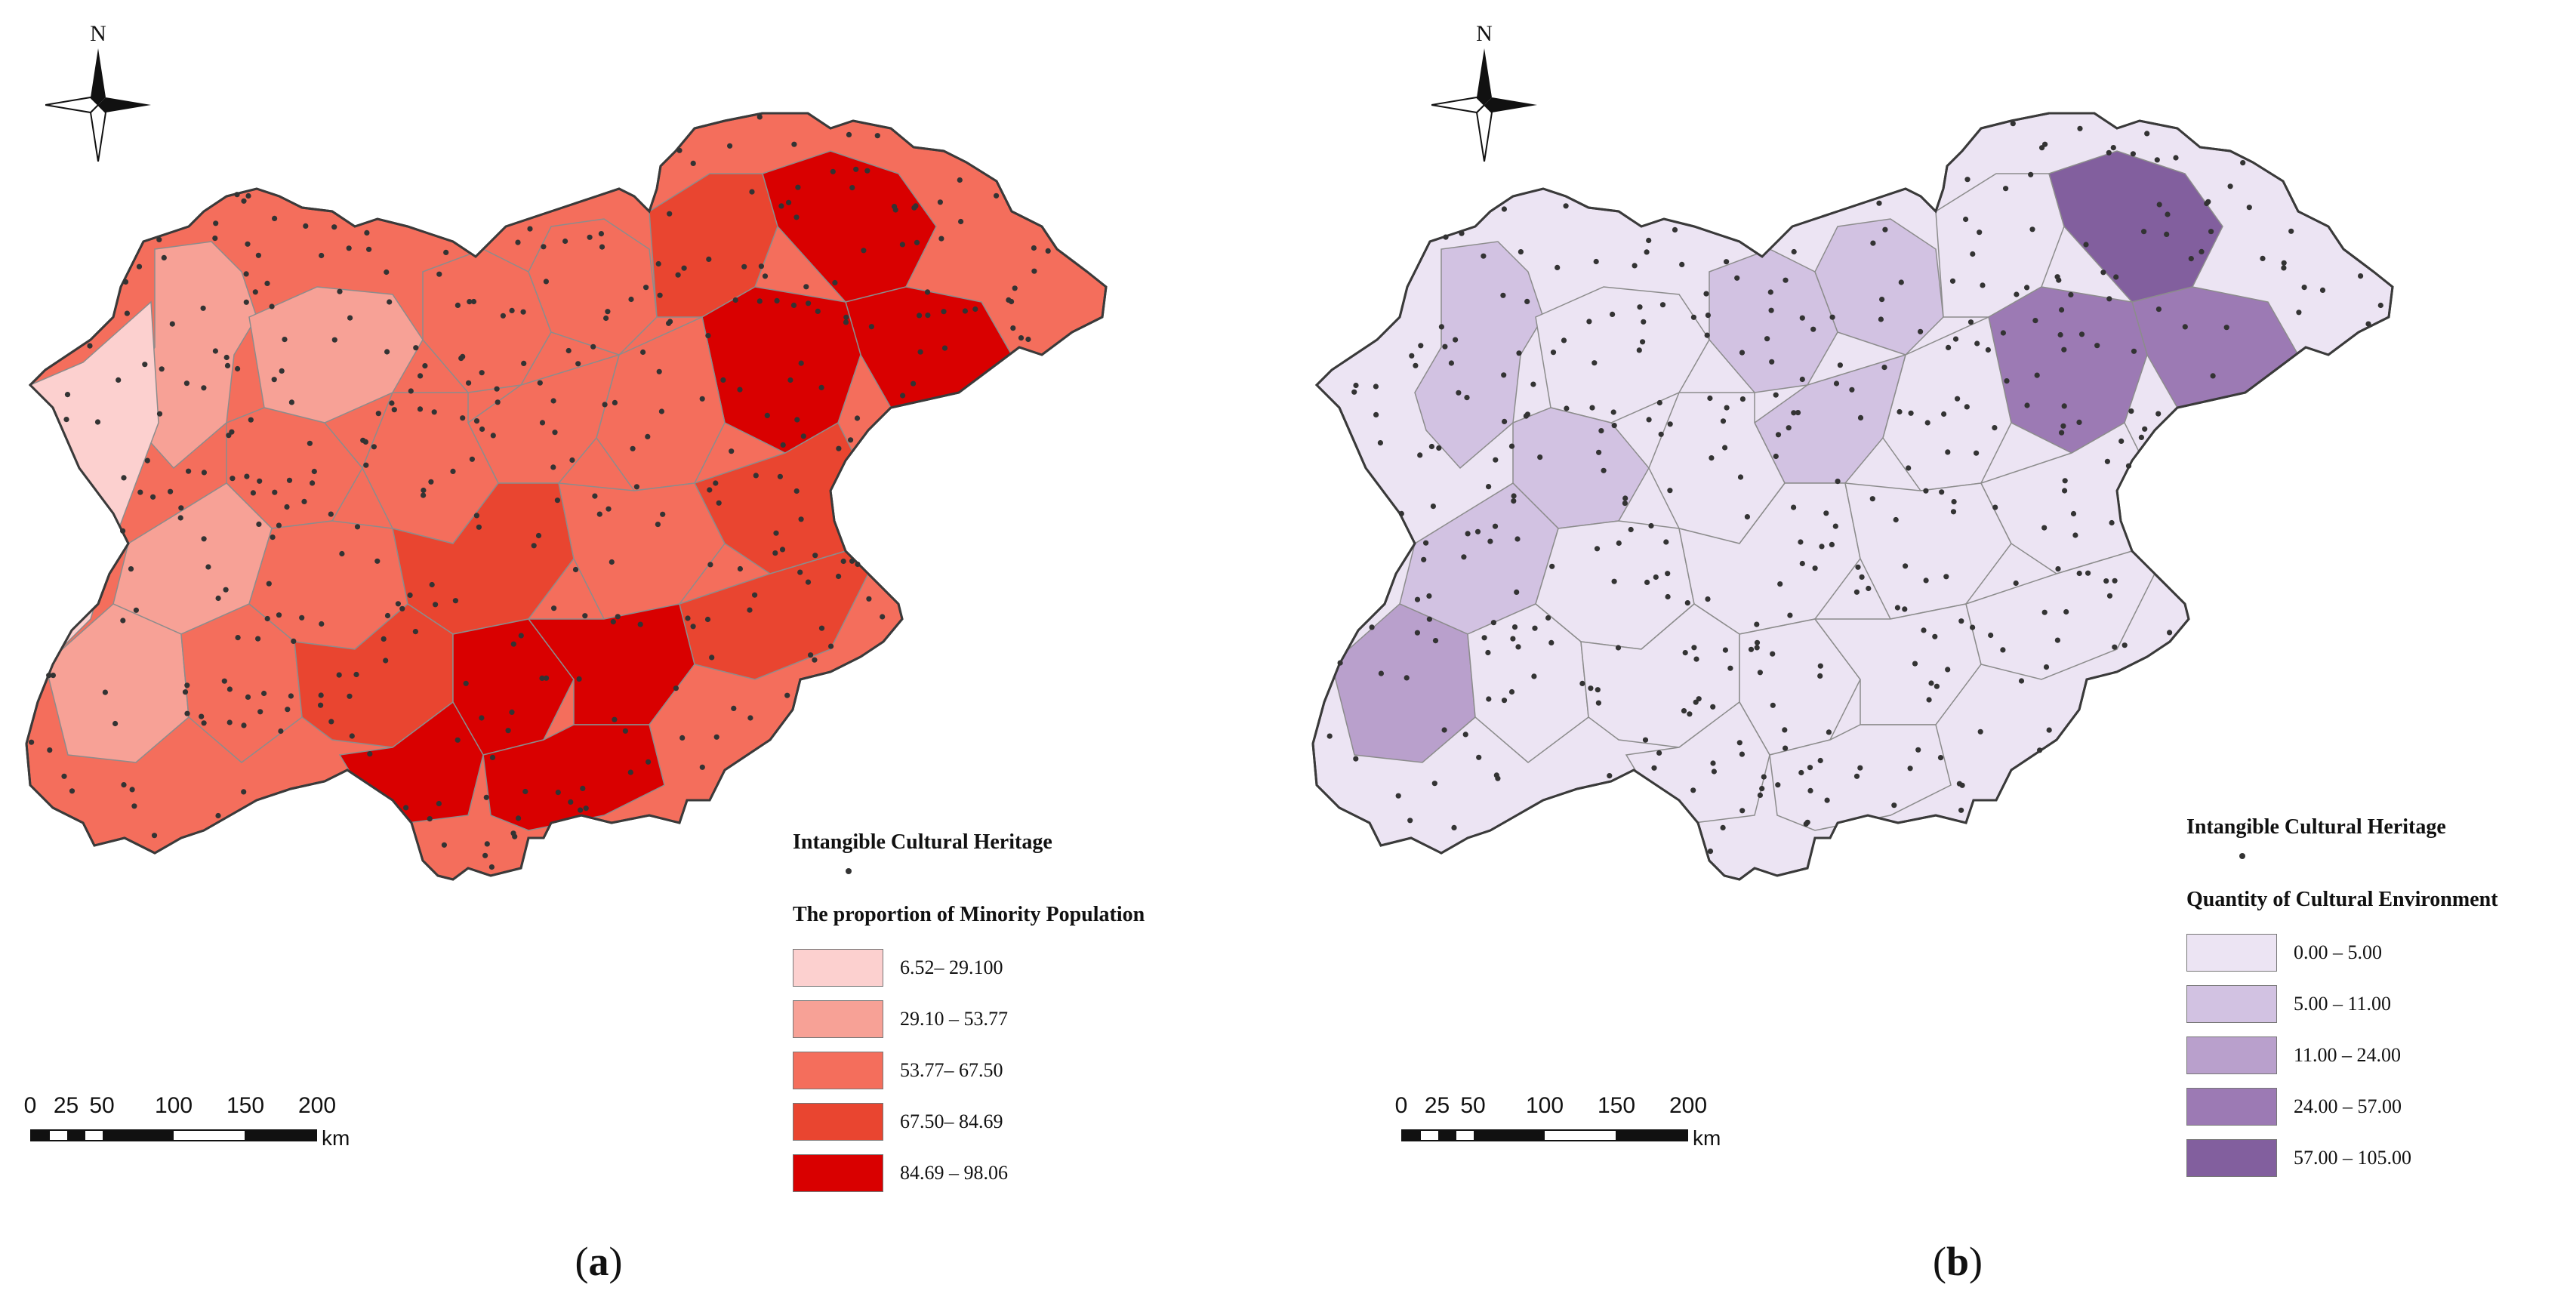  What do you see at coordinates (2348, 1106) in the screenshot?
I see `legend-label: 24.00 – 57.00` at bounding box center [2348, 1106].